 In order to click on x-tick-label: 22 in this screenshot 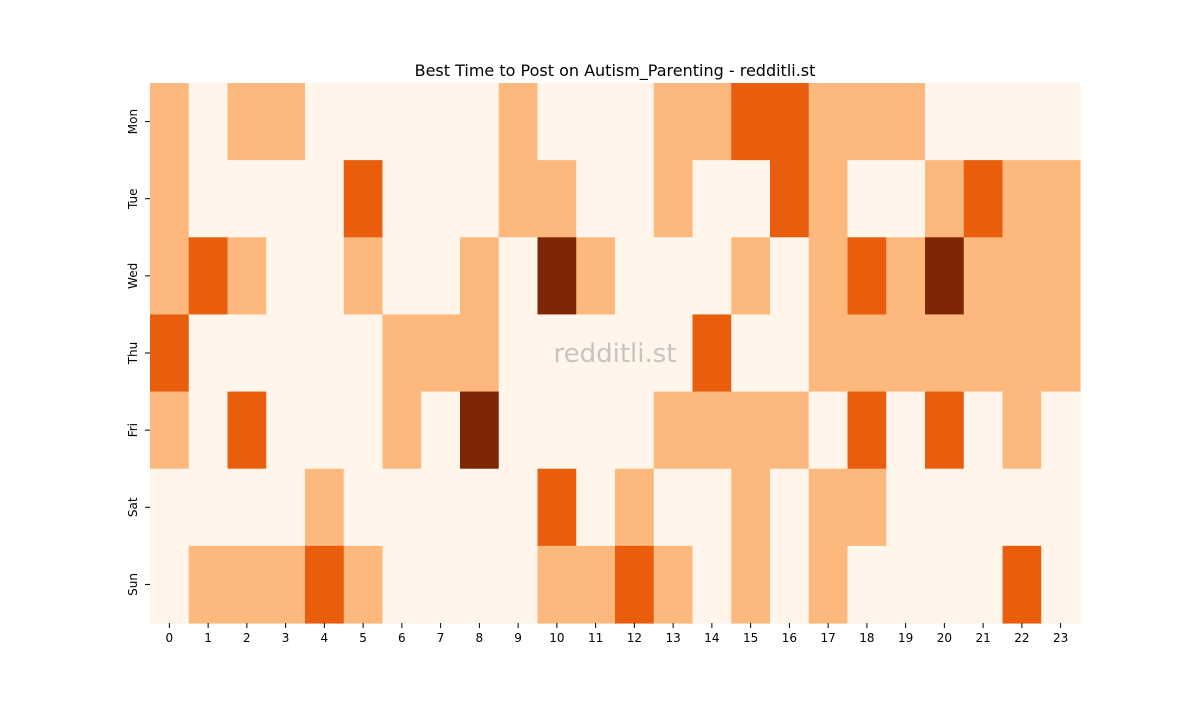, I will do `click(1021, 638)`.